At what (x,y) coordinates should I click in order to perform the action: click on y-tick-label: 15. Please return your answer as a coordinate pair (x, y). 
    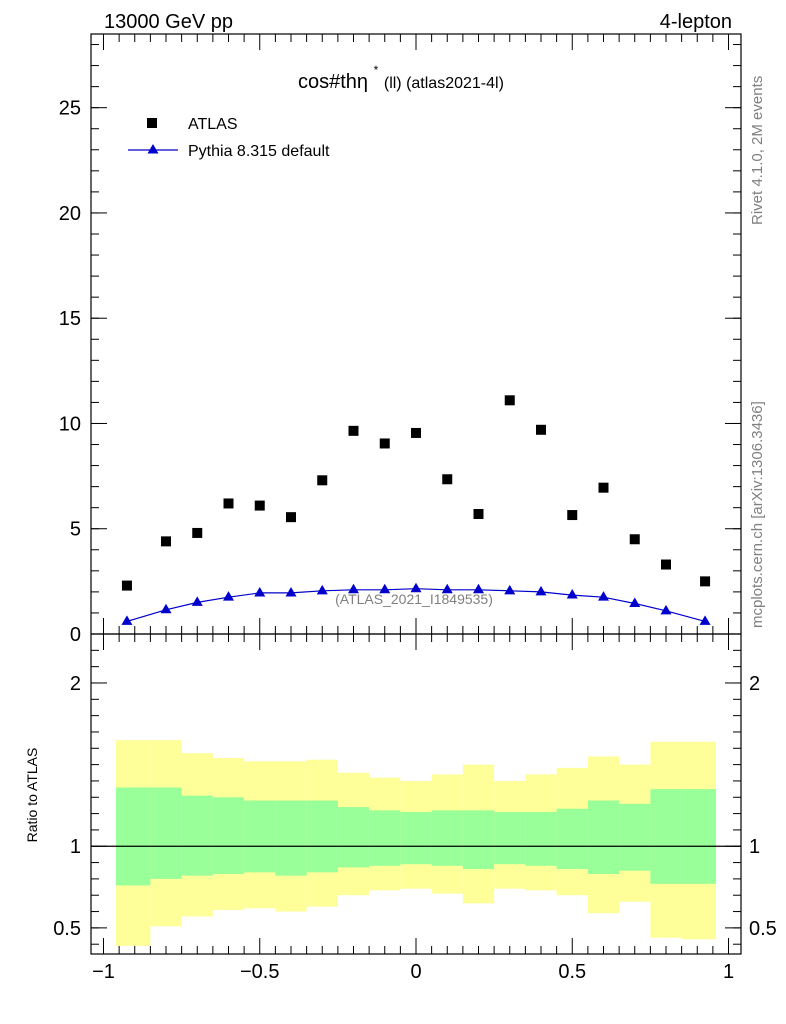
    Looking at the image, I should click on (70, 319).